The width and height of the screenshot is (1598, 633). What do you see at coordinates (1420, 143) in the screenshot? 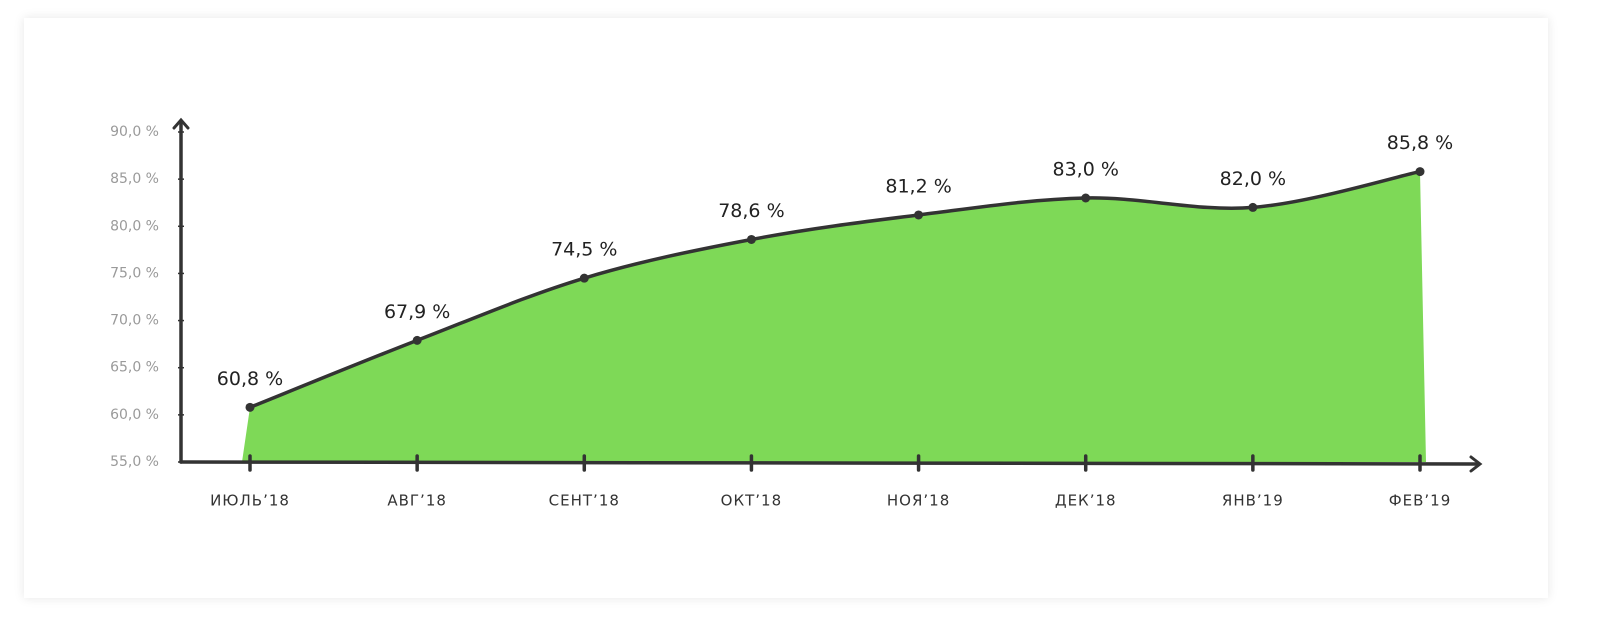
I see `value-label: 85,8 %` at bounding box center [1420, 143].